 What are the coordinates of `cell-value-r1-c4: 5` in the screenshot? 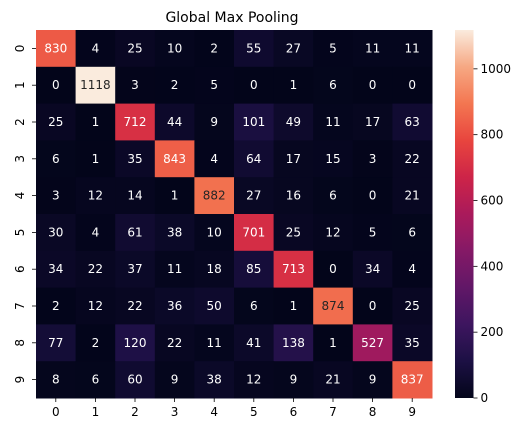 It's located at (214, 85).